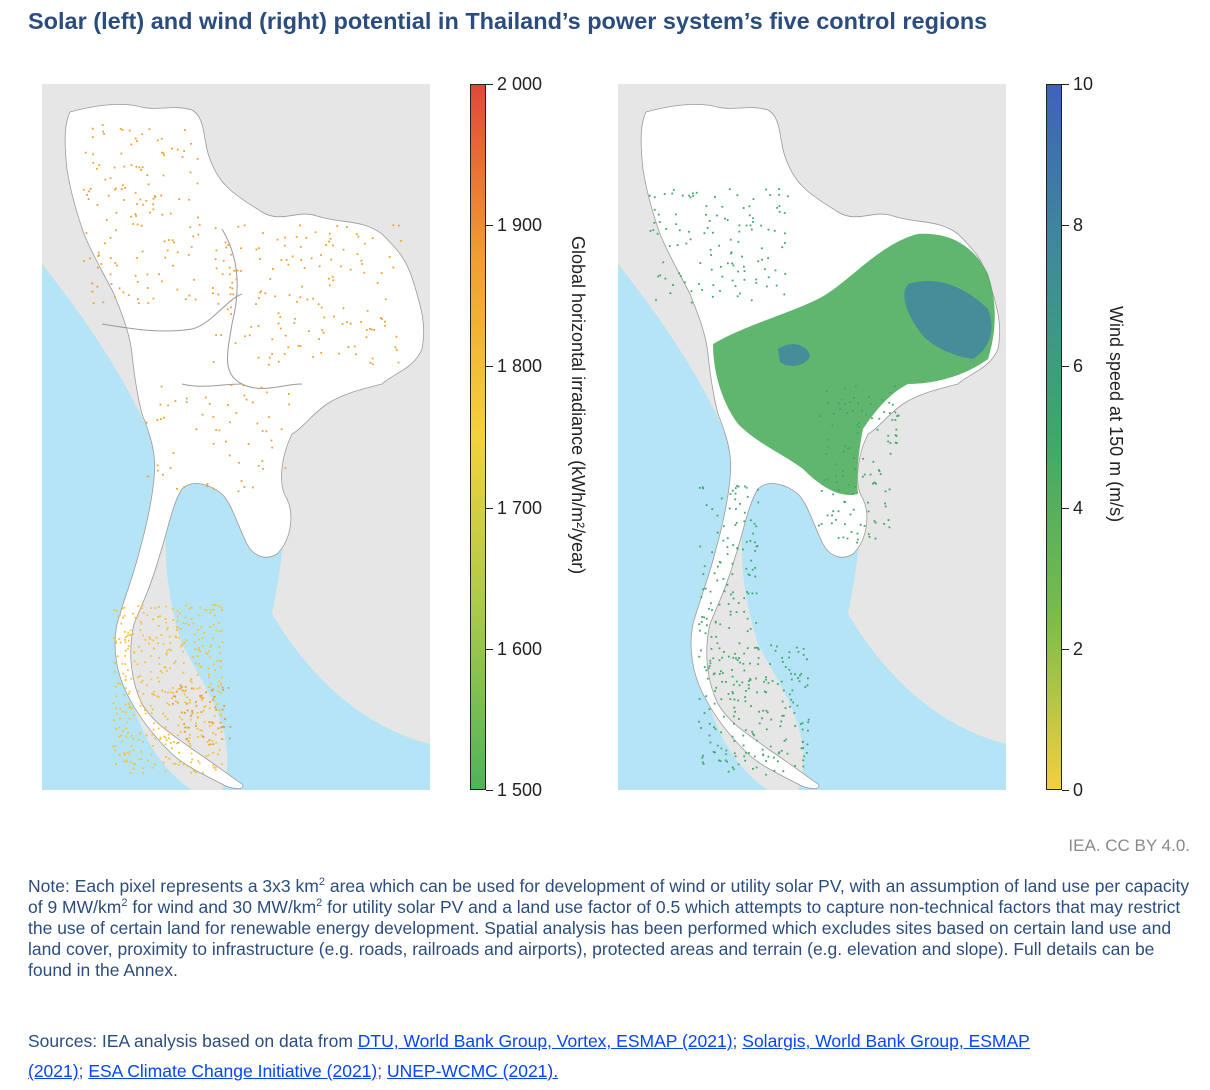 This screenshot has height=1090, width=1210. What do you see at coordinates (193, 1041) in the screenshot?
I see `sources-prefix: Sources: IEA analysis based on data from` at bounding box center [193, 1041].